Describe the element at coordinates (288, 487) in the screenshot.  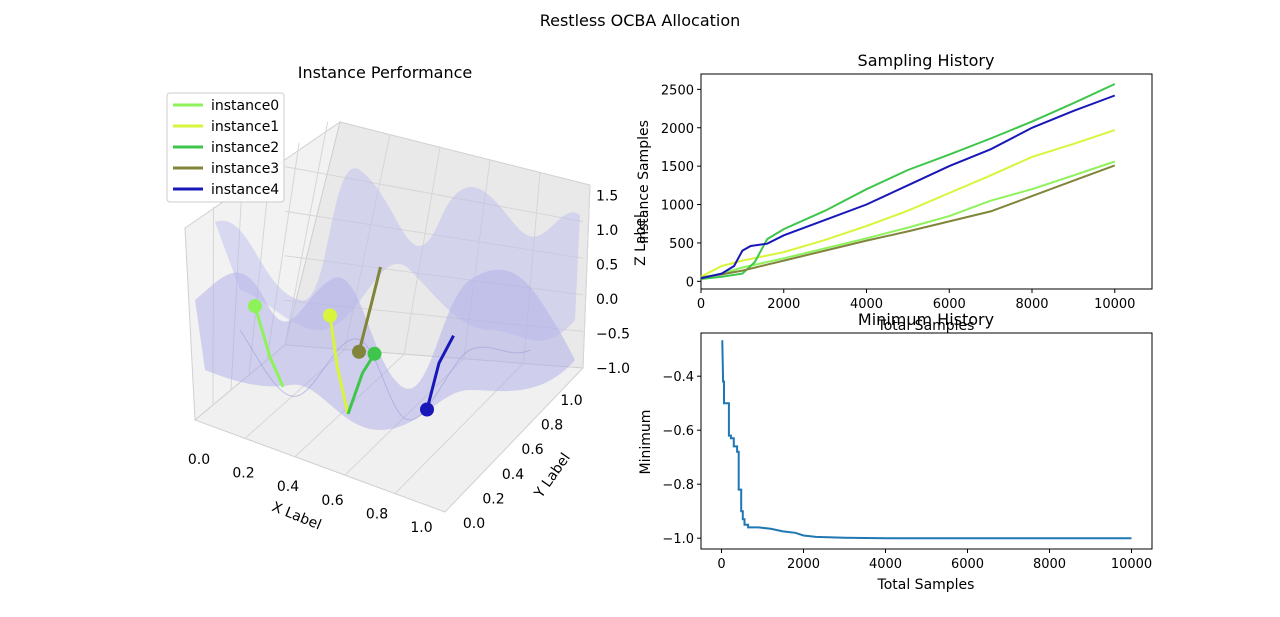
I see `x-tick-label-3d: 0.4` at that location.